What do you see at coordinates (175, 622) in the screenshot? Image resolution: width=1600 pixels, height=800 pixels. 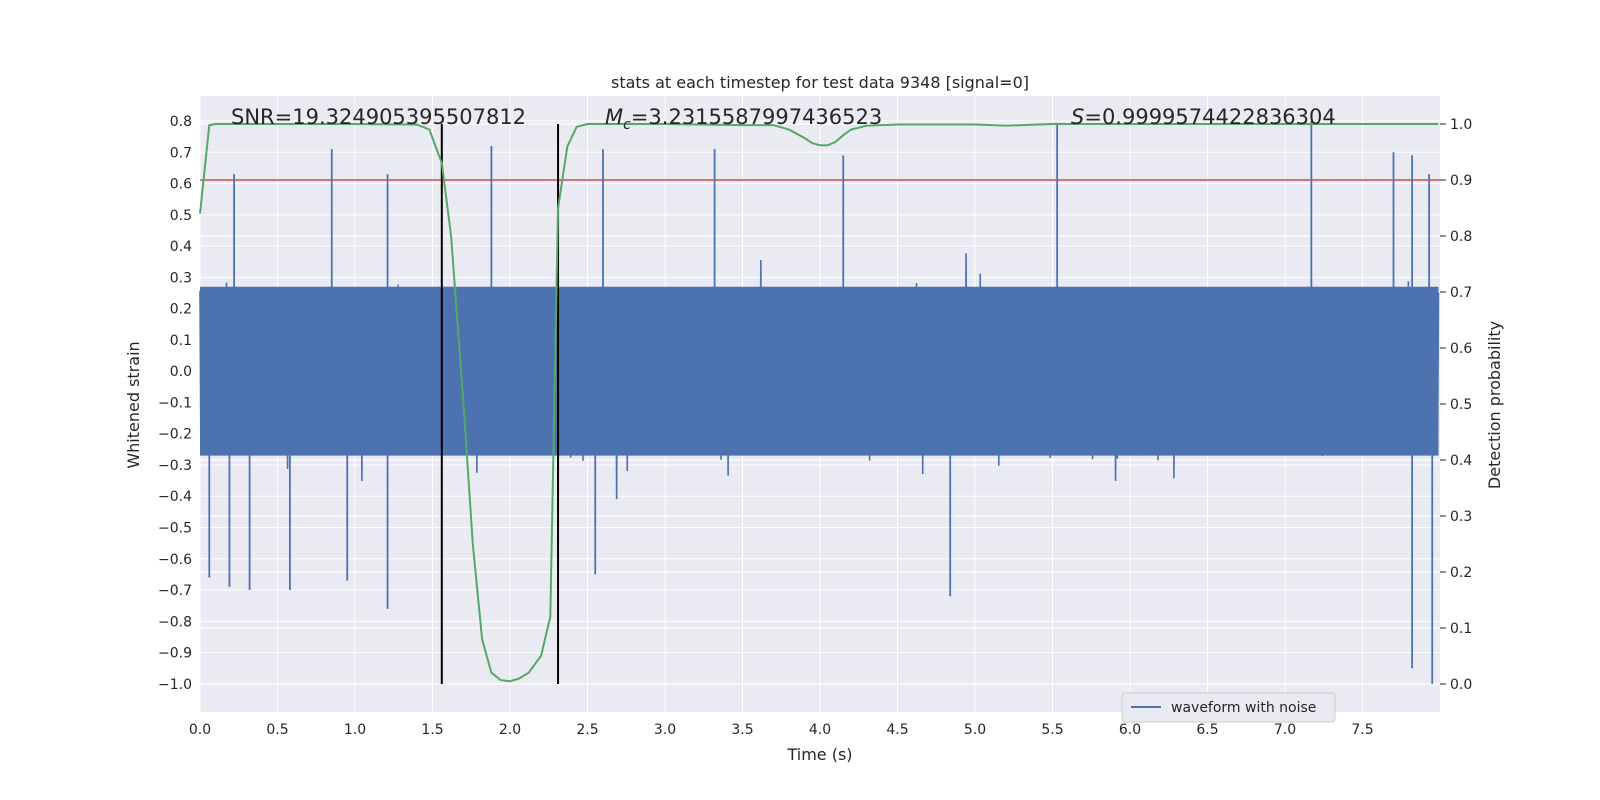 I see `y-tick-label: −0.8` at bounding box center [175, 622].